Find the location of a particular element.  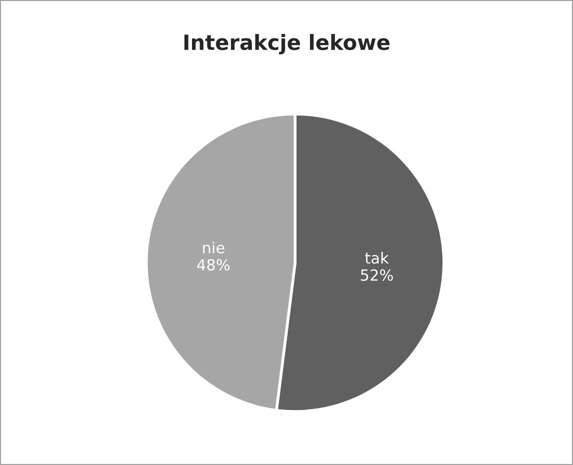

slice-label: nie is located at coordinates (213, 248).